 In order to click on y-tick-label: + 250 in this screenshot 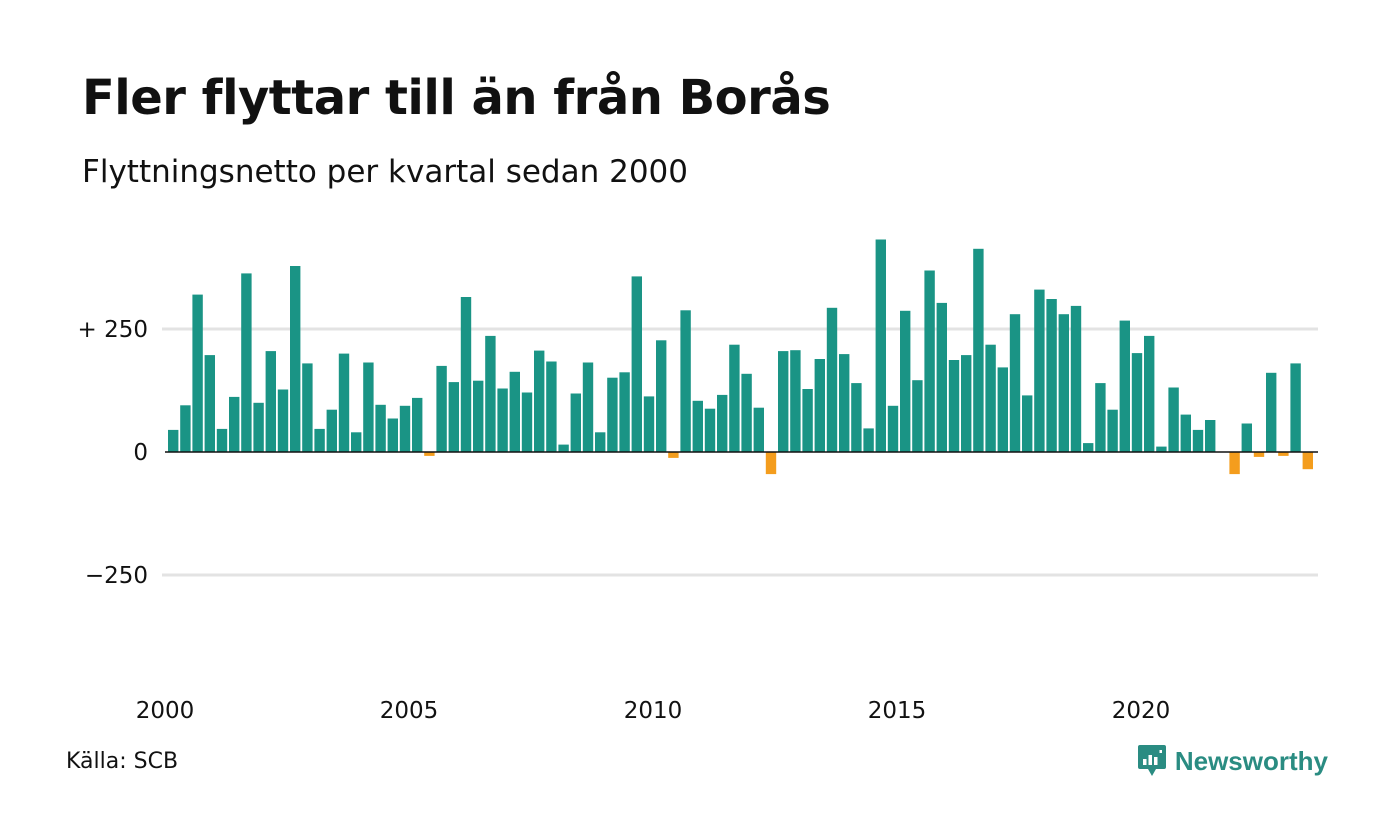, I will do `click(113, 330)`.